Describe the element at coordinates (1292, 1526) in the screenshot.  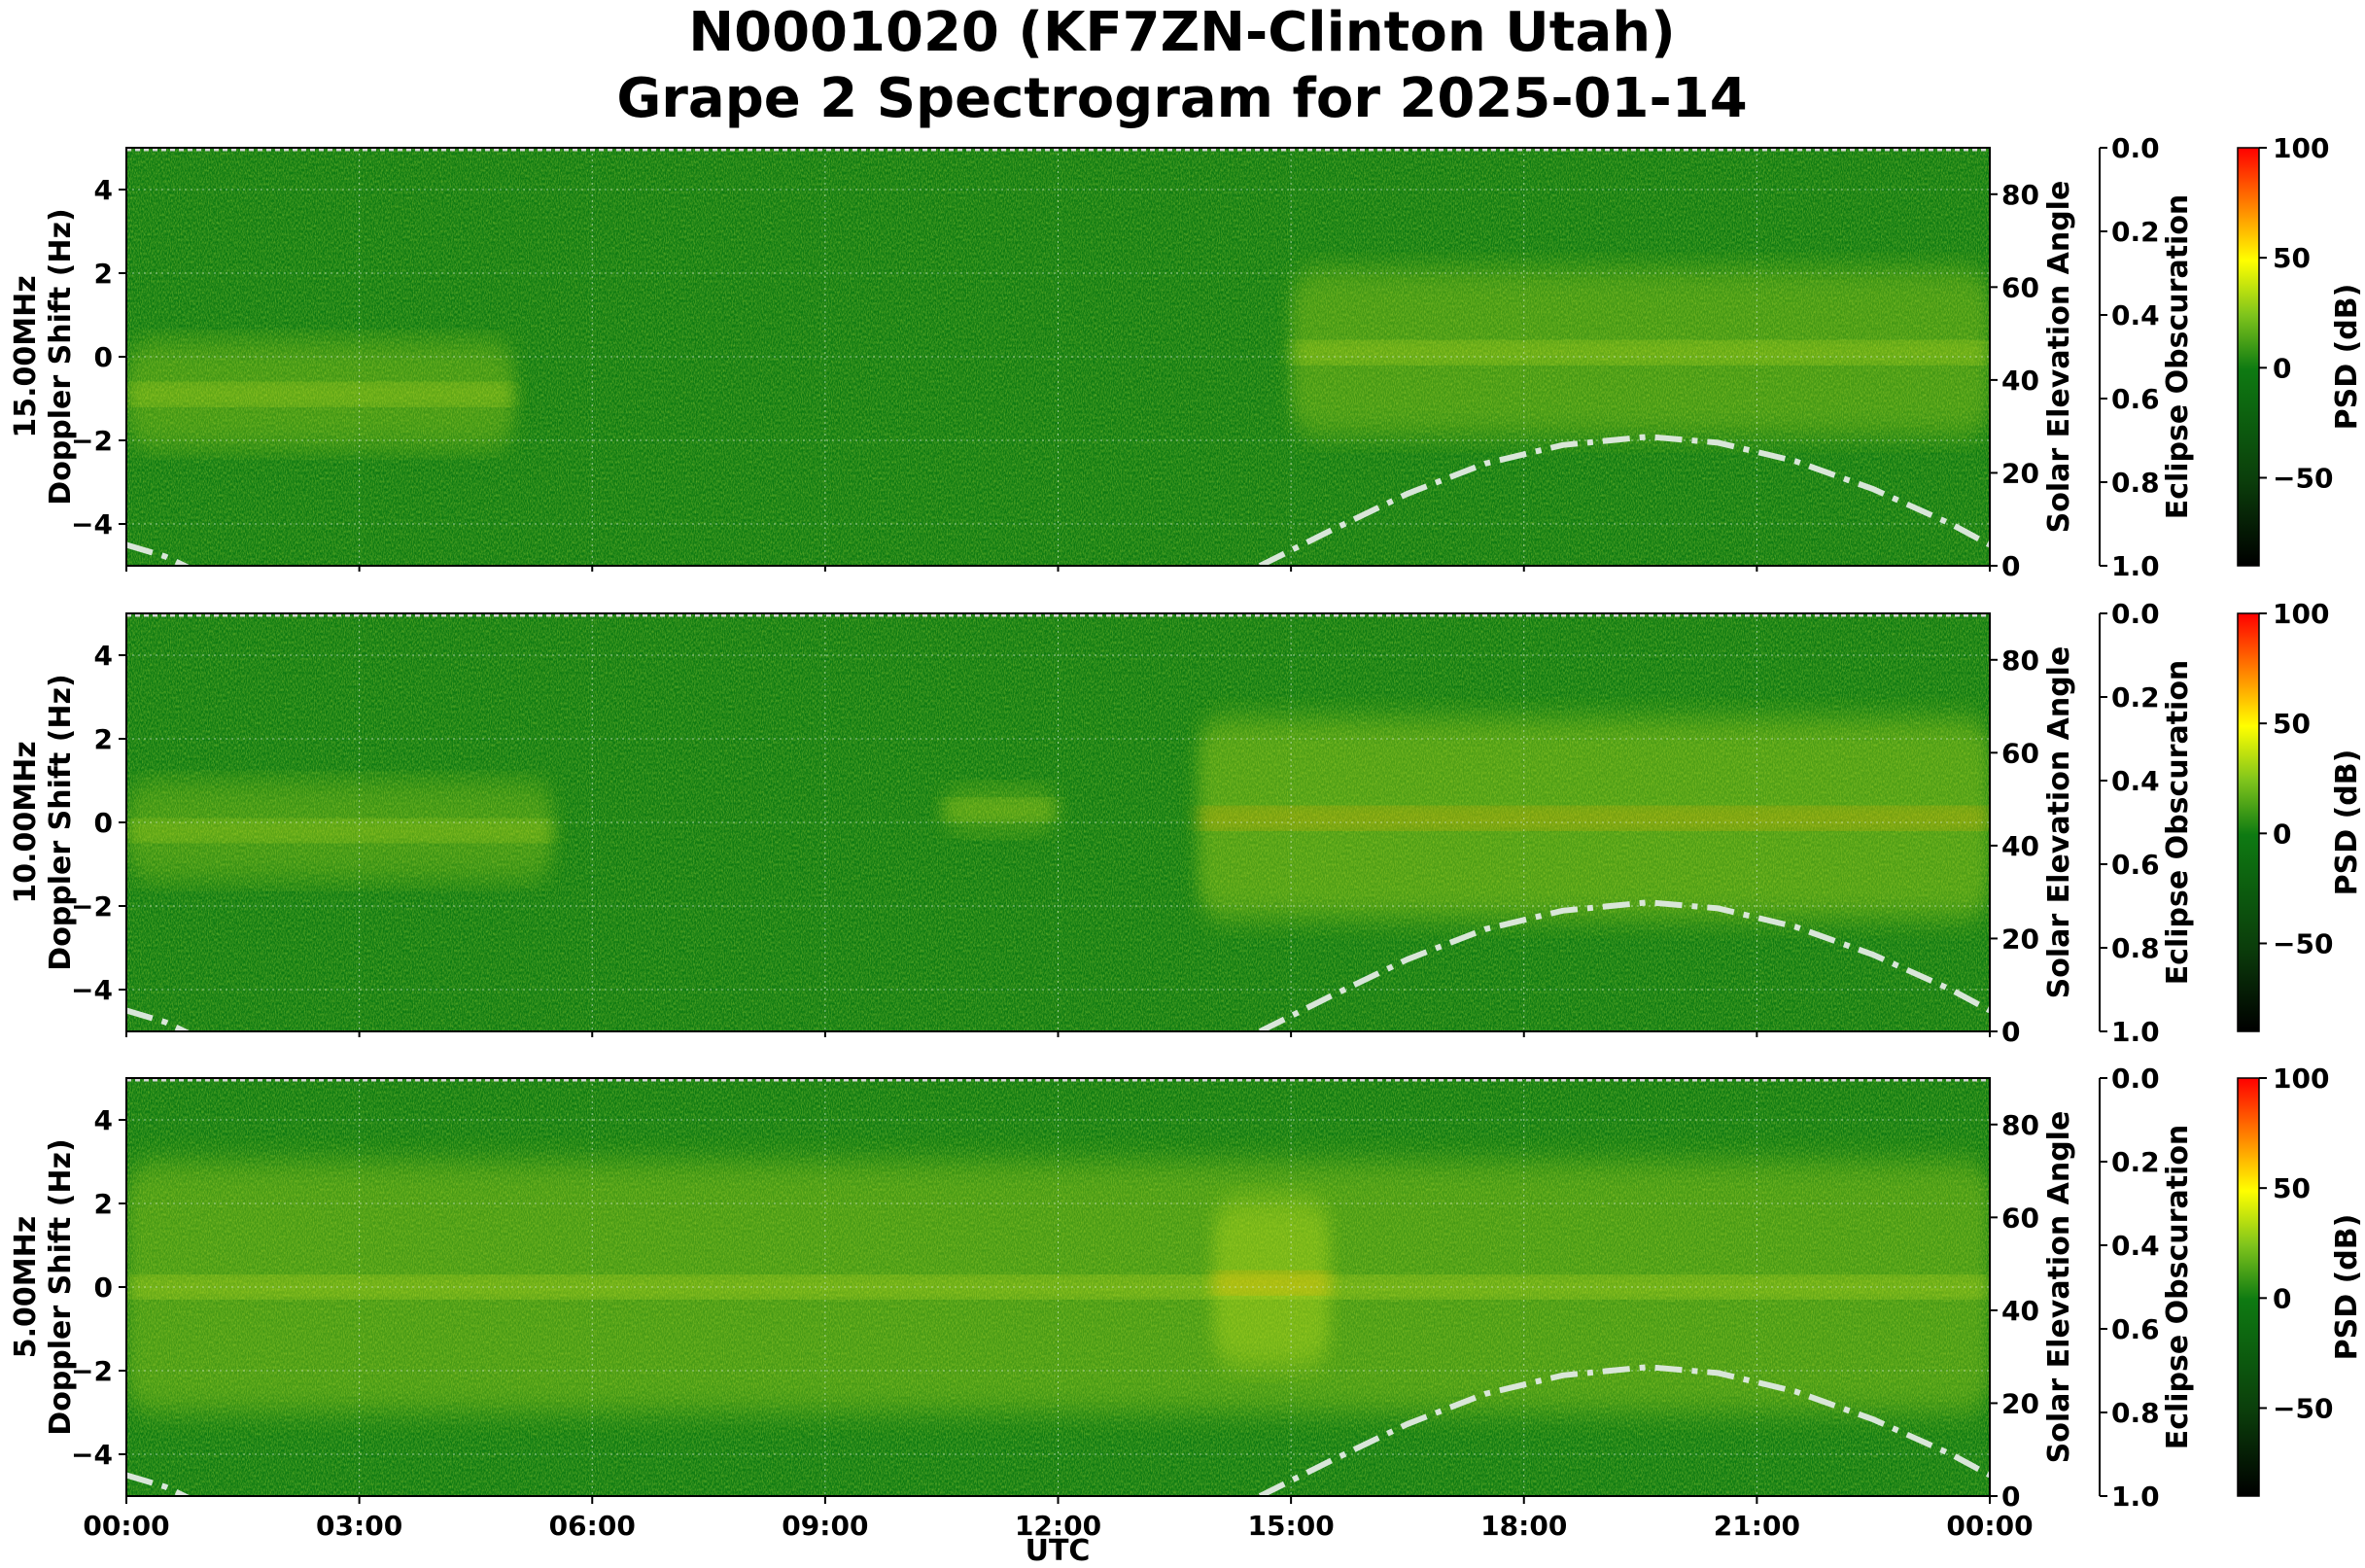
I see `x-tick-label: 15:00` at that location.